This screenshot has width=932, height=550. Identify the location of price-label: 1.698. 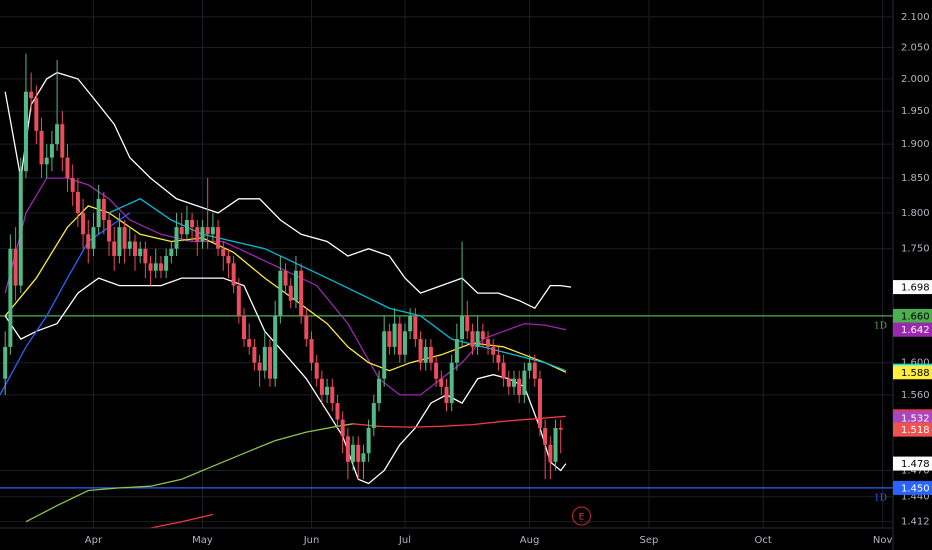
(915, 288).